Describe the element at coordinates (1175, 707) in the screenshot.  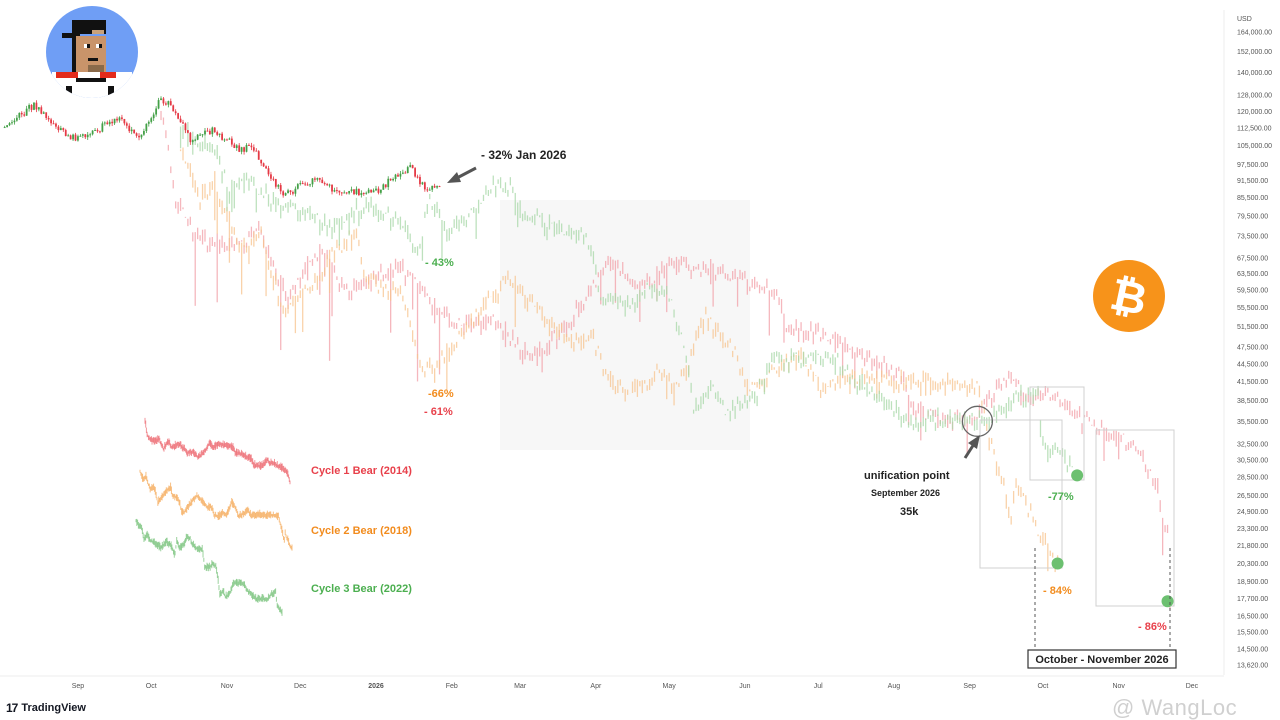
I see `author-watermark: @ WangLoc` at that location.